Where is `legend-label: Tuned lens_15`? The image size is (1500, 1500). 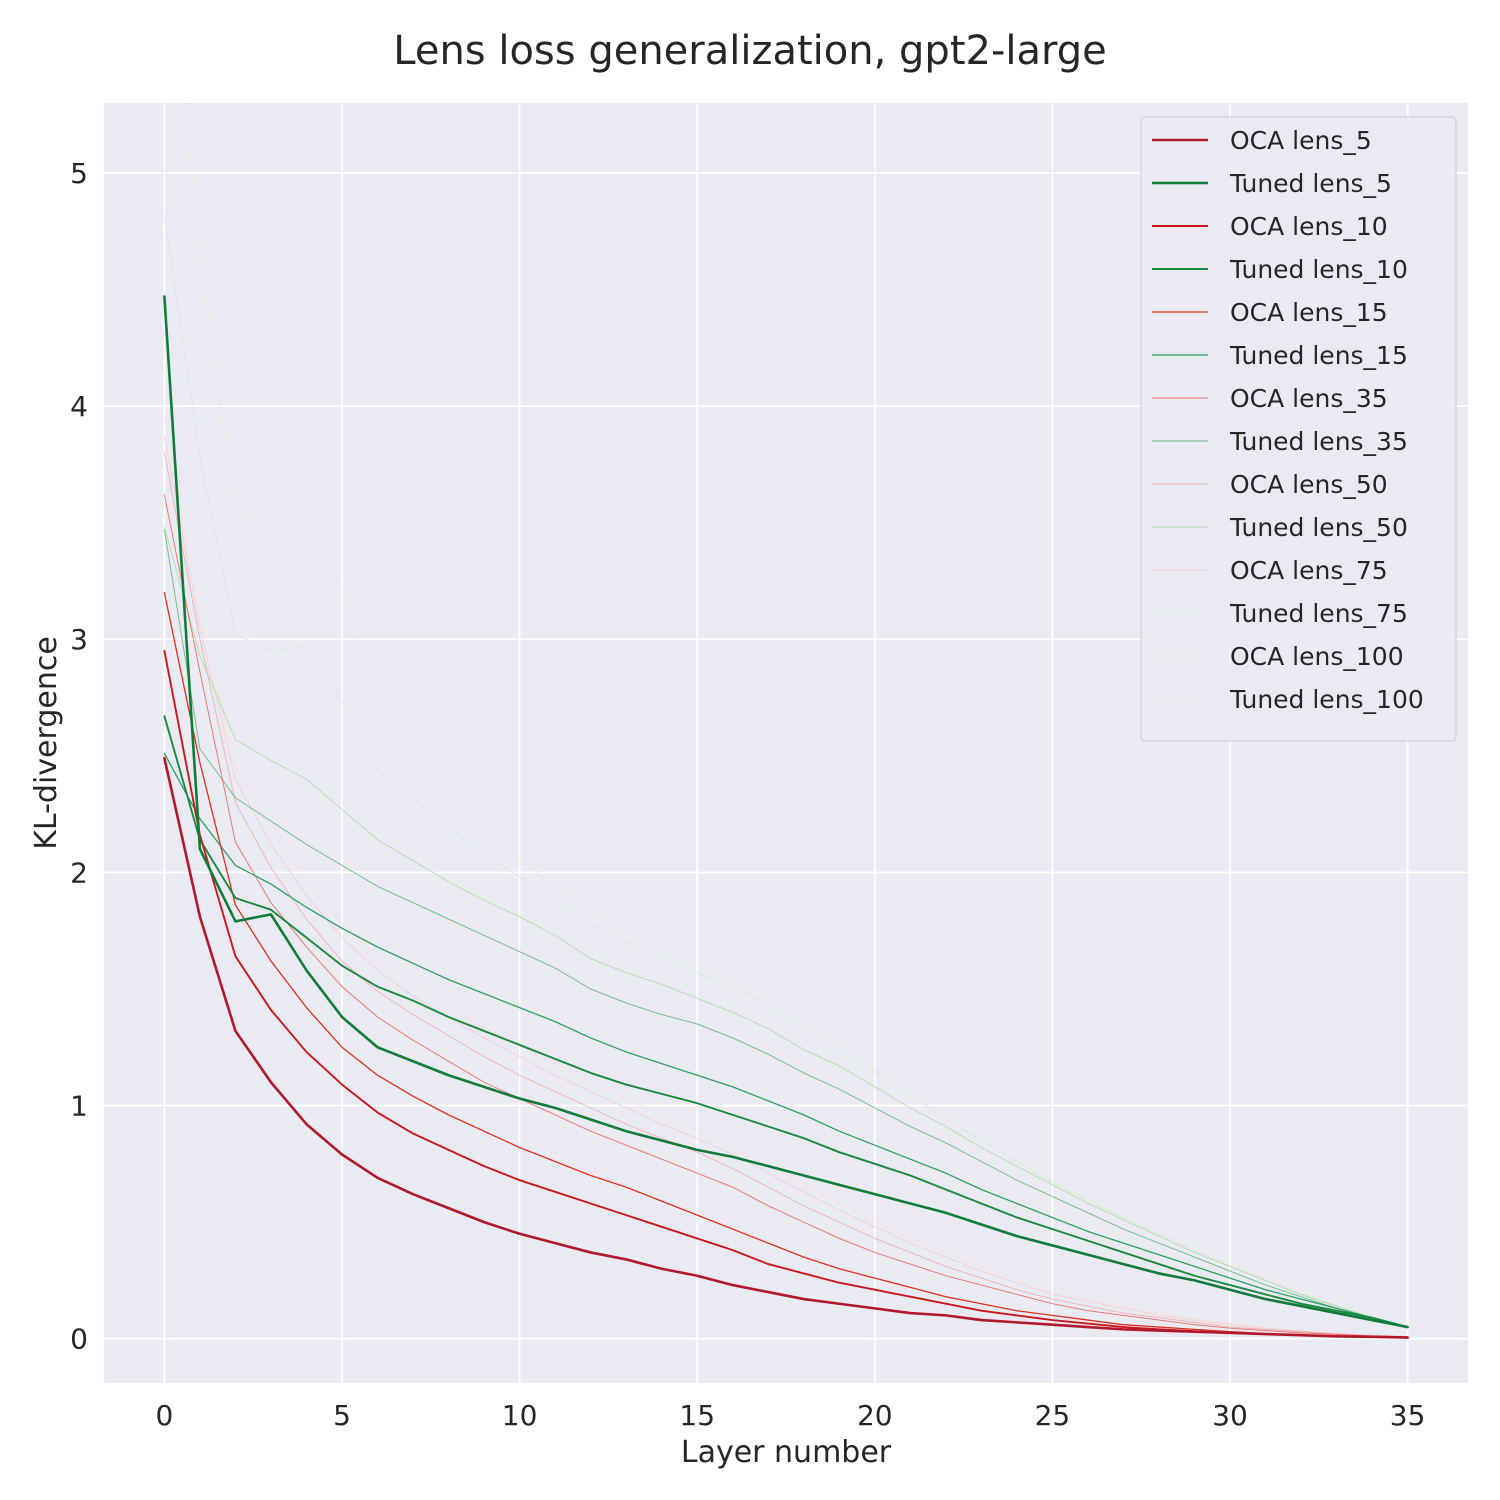
legend-label: Tuned lens_15 is located at coordinates (1318, 355).